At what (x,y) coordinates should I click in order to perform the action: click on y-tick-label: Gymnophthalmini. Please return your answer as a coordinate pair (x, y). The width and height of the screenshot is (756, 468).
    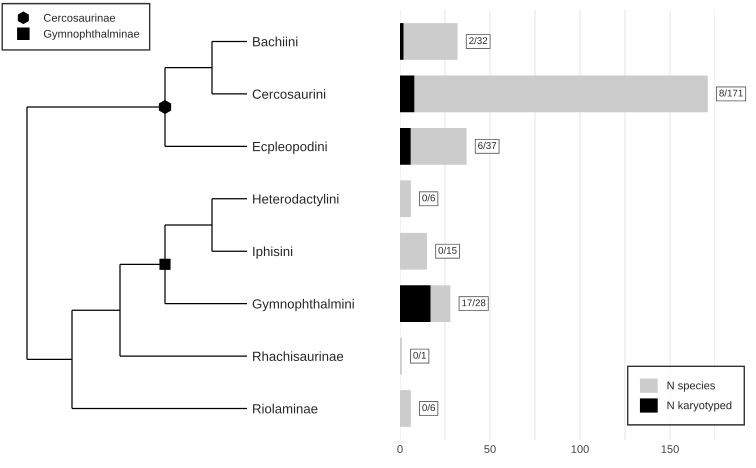
    Looking at the image, I should click on (303, 305).